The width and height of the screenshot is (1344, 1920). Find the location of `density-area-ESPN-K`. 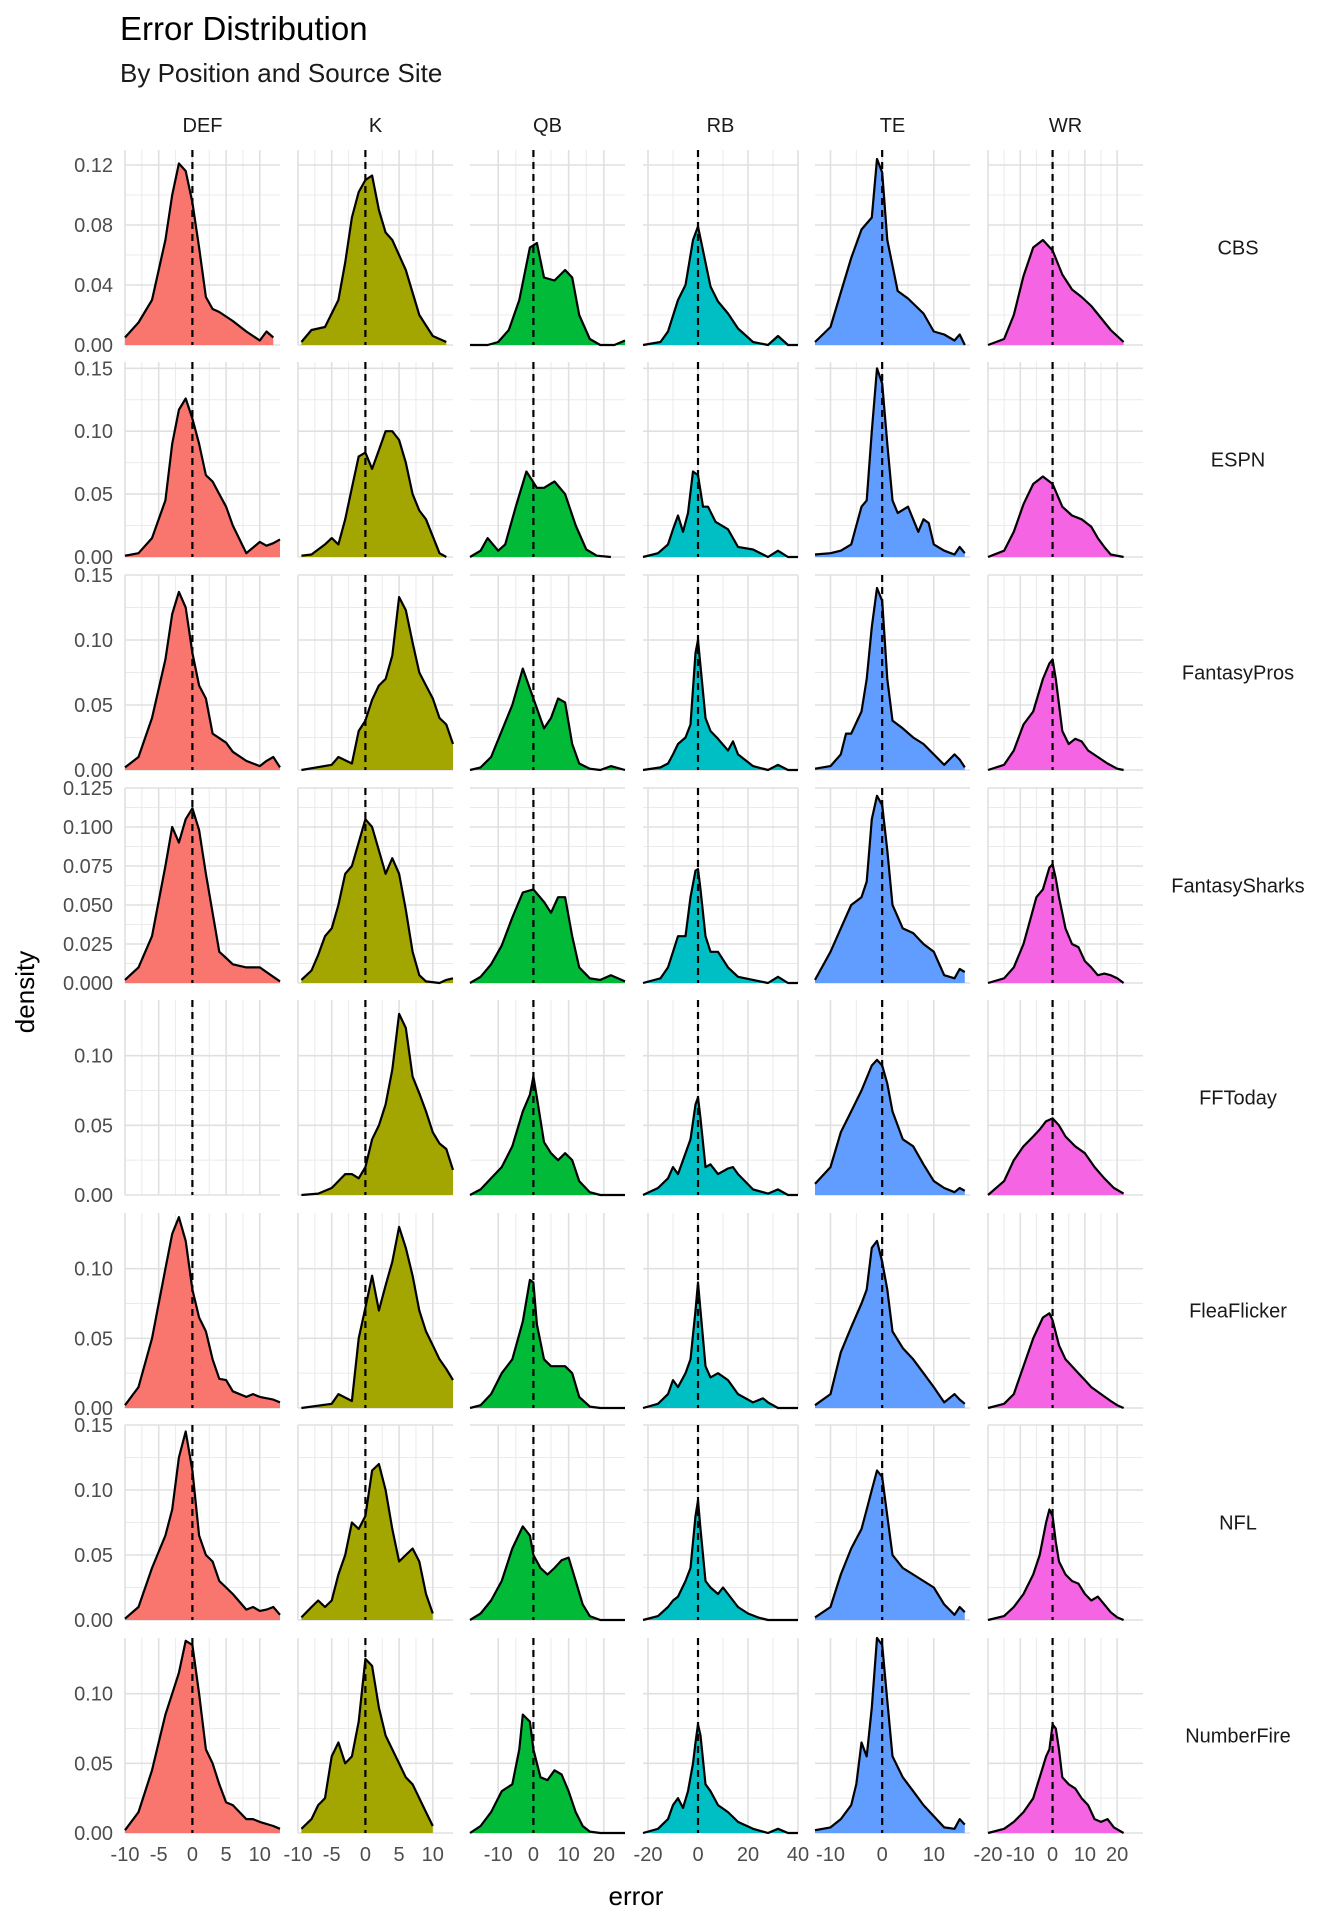

density-area-ESPN-K is located at coordinates (374, 494).